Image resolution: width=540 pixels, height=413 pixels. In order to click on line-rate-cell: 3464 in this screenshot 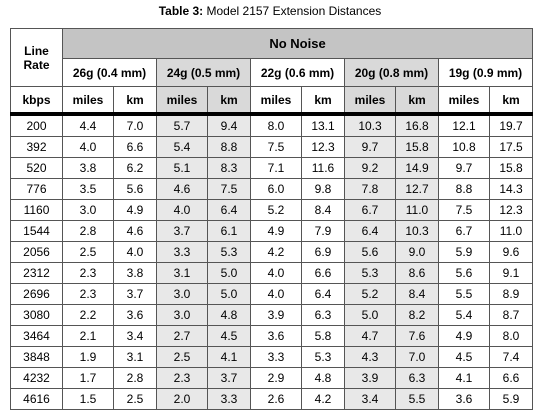, I will do `click(36, 336)`.